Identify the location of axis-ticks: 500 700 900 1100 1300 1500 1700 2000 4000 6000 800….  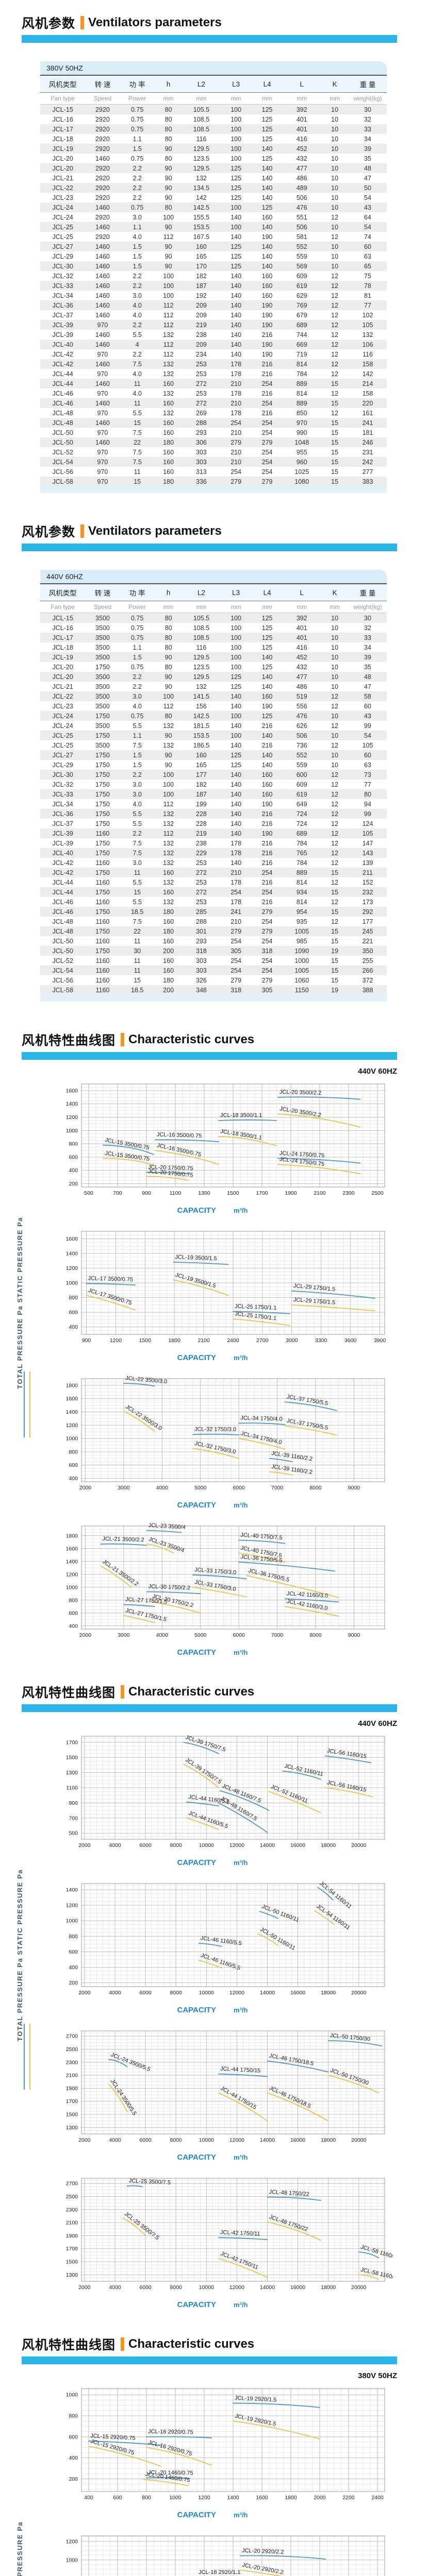
(216, 1794).